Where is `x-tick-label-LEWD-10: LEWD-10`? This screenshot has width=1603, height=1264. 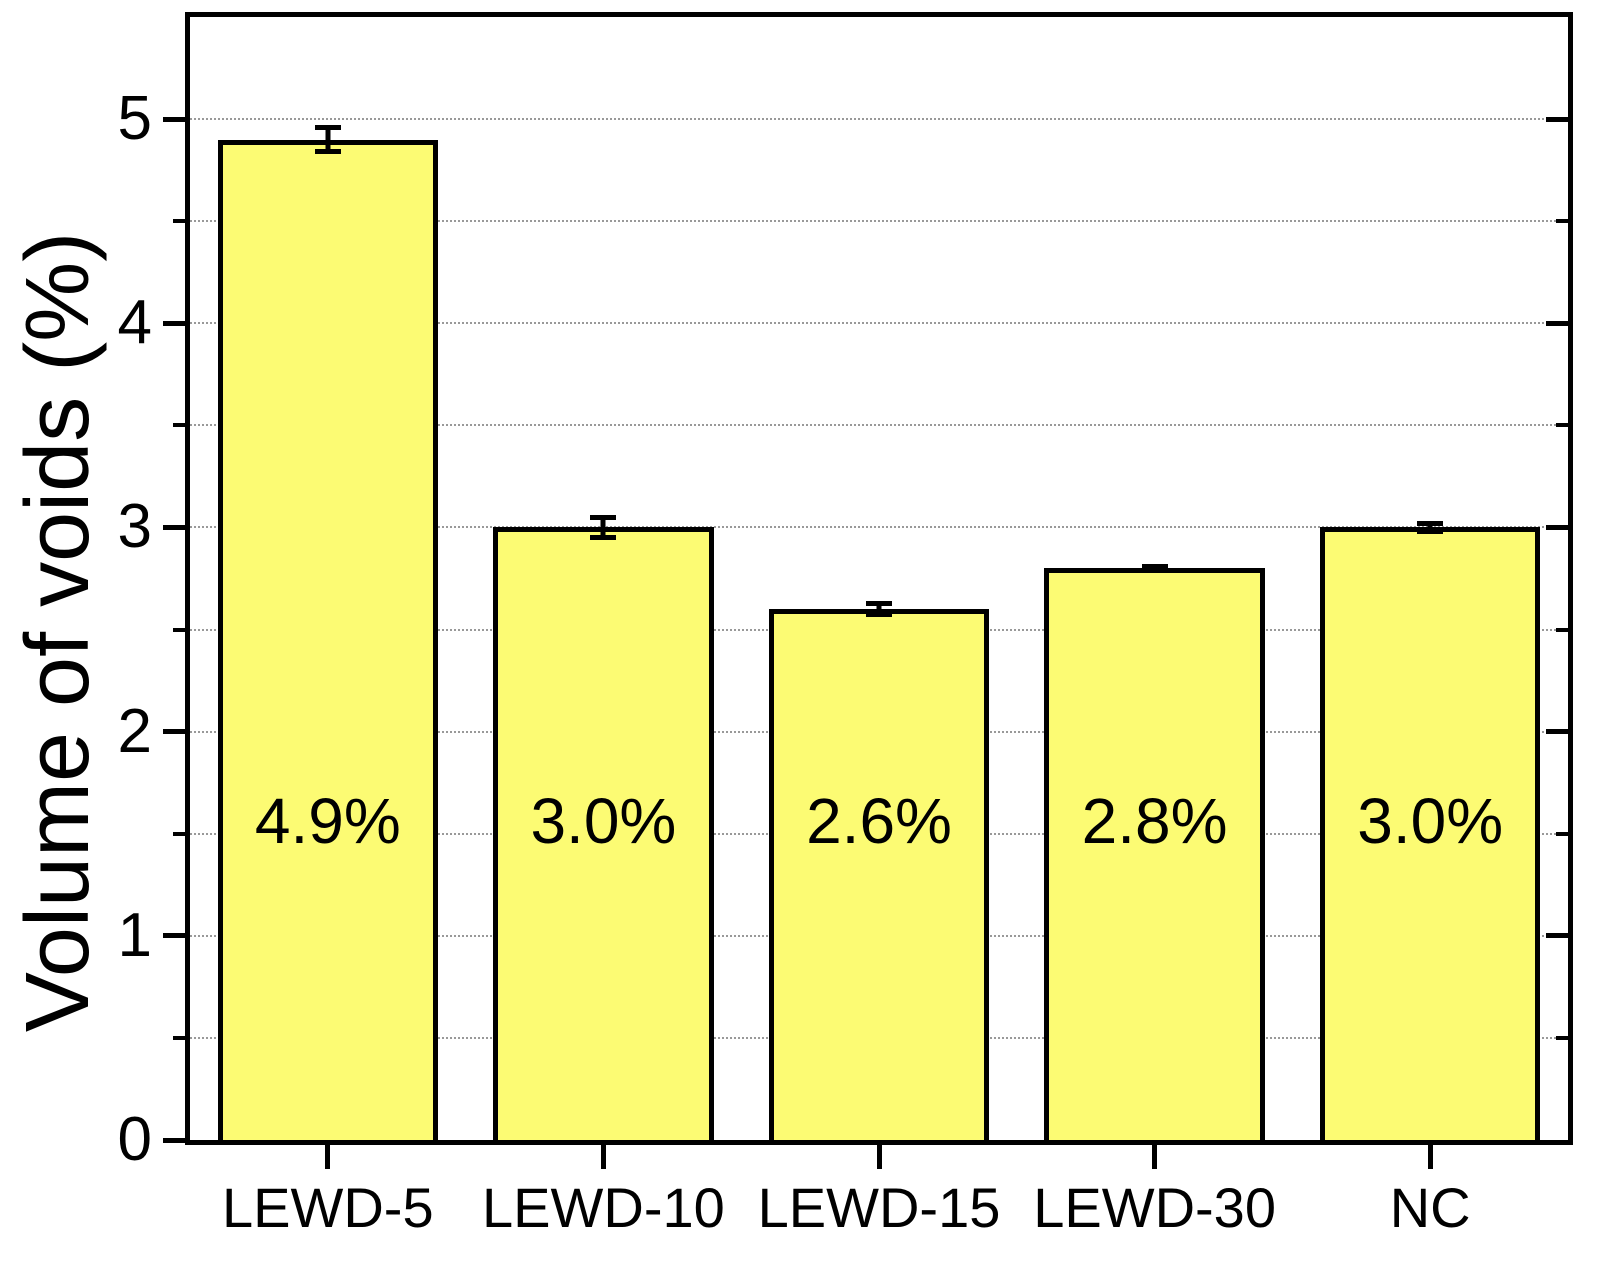
x-tick-label-LEWD-10: LEWD-10 is located at coordinates (603, 1207).